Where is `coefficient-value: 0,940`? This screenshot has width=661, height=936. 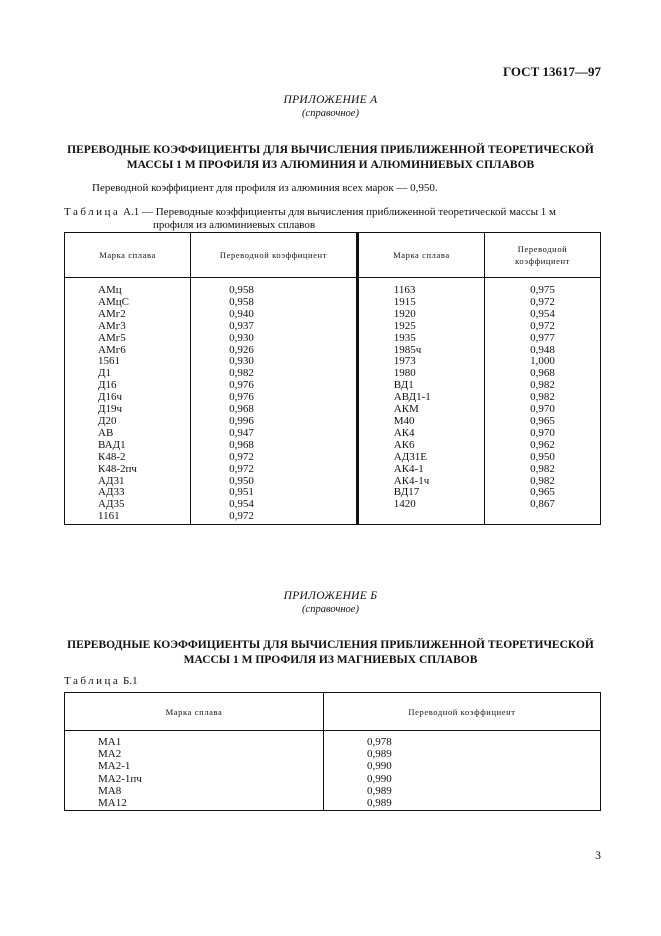
coefficient-value: 0,940 is located at coordinates (241, 313).